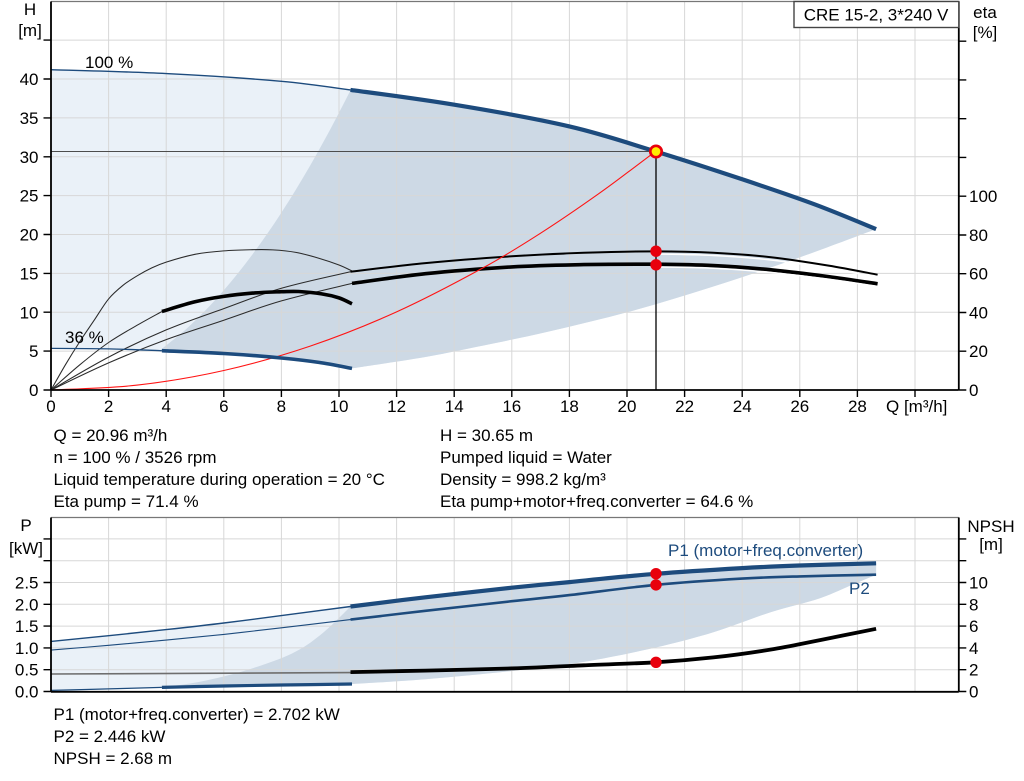  I want to click on svg-text: 25, so click(29, 196).